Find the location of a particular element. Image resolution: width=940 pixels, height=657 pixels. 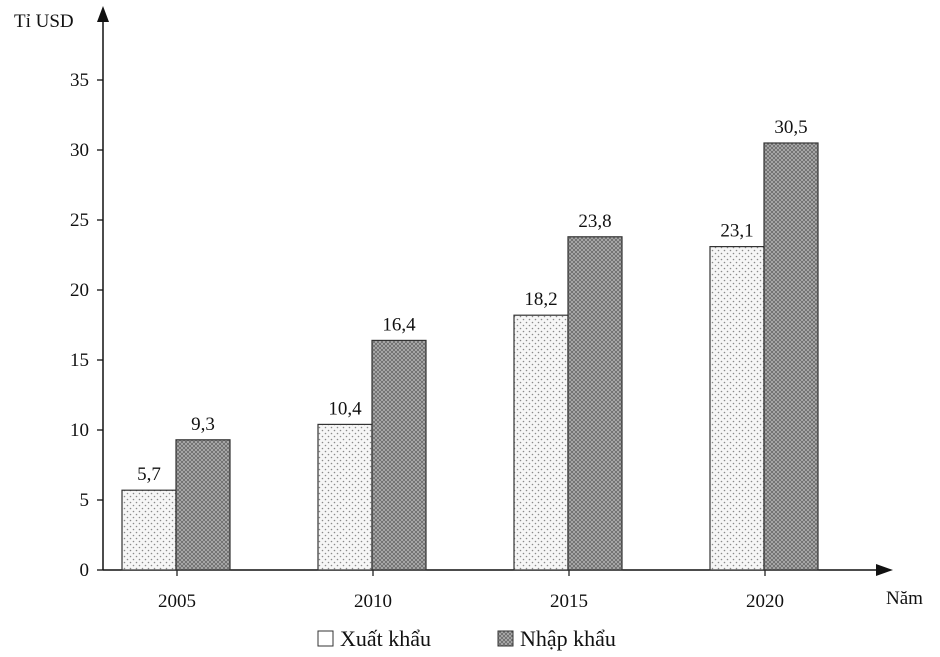

y-tick-label: 35 is located at coordinates (79, 80).